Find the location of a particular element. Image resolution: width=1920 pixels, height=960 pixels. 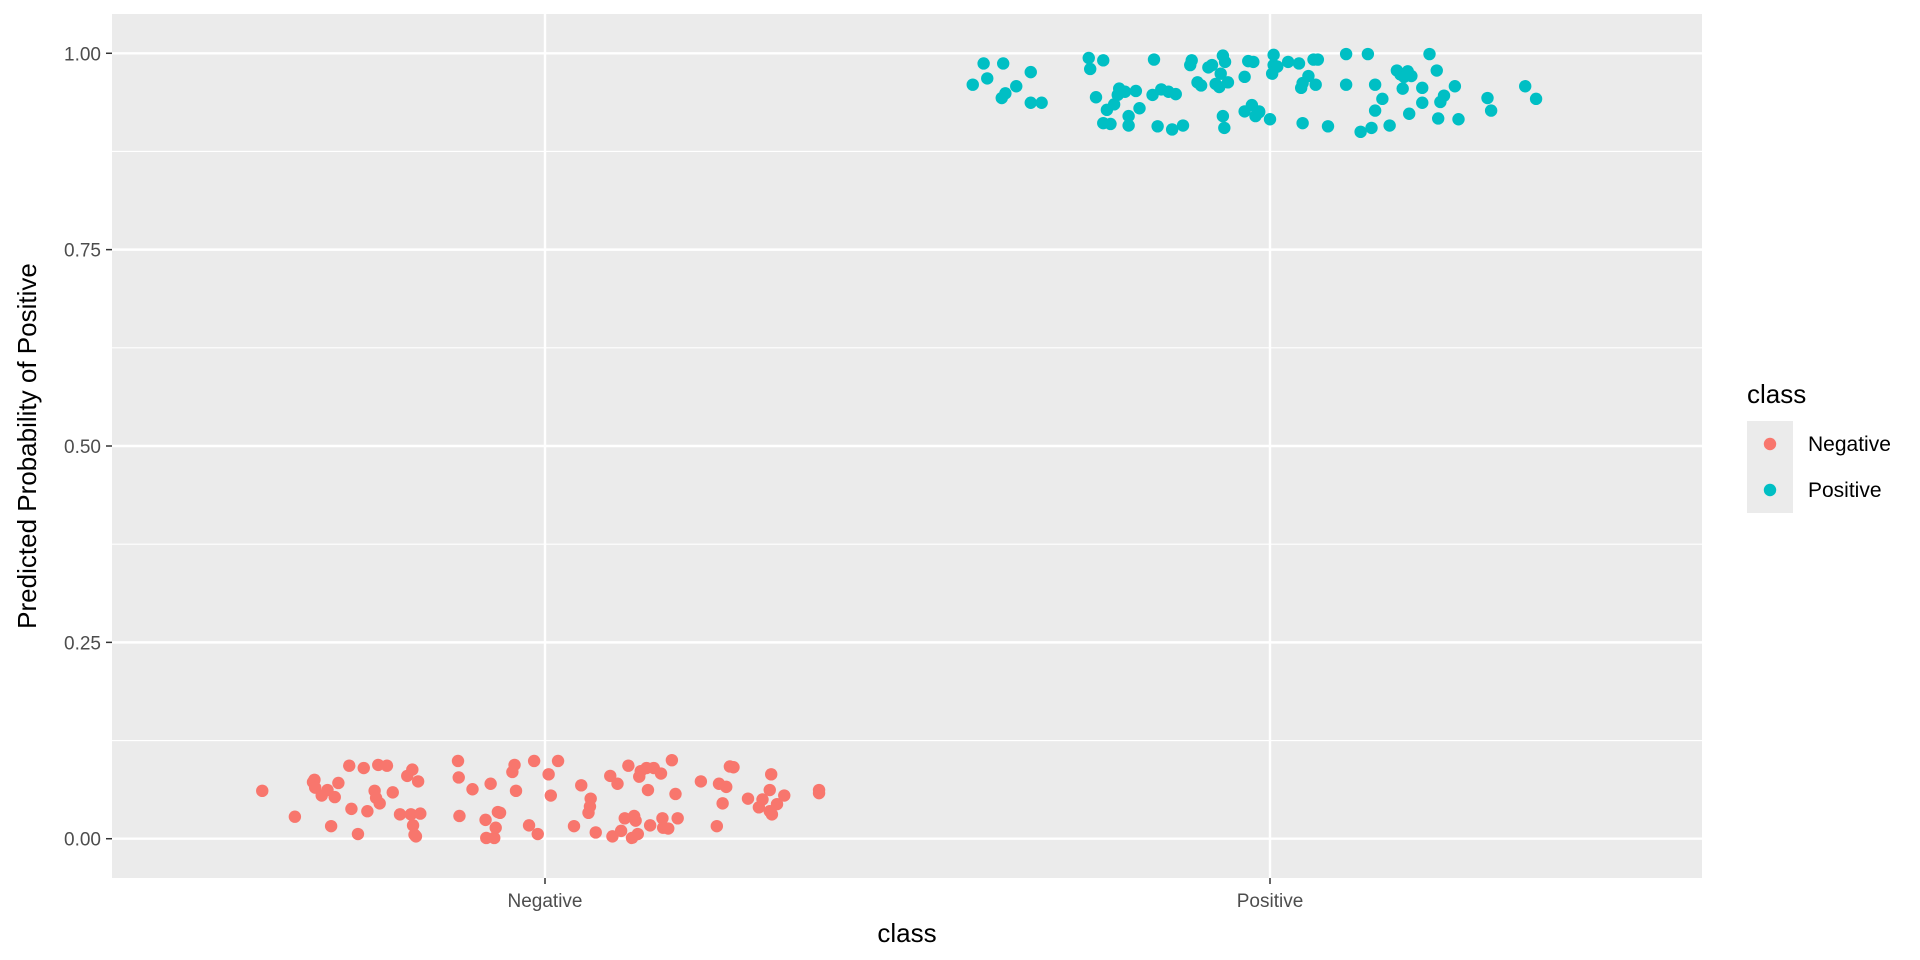

y-axis-title: Predicted Probability of Positive is located at coordinates (27, 446).